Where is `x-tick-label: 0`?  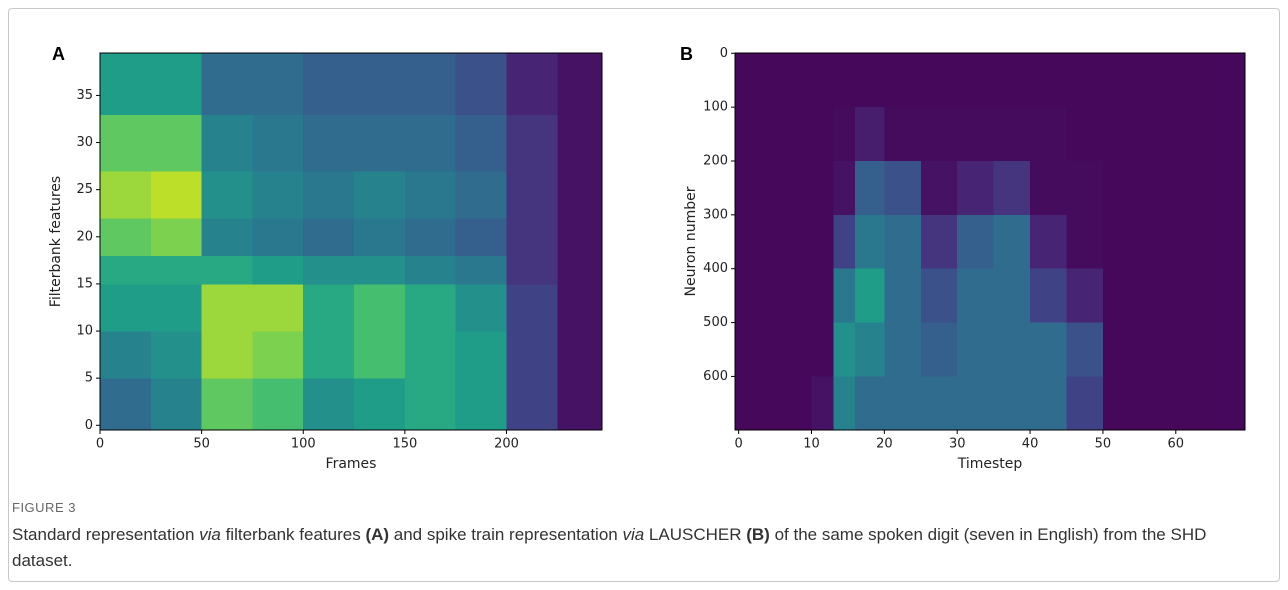
x-tick-label: 0 is located at coordinates (739, 444).